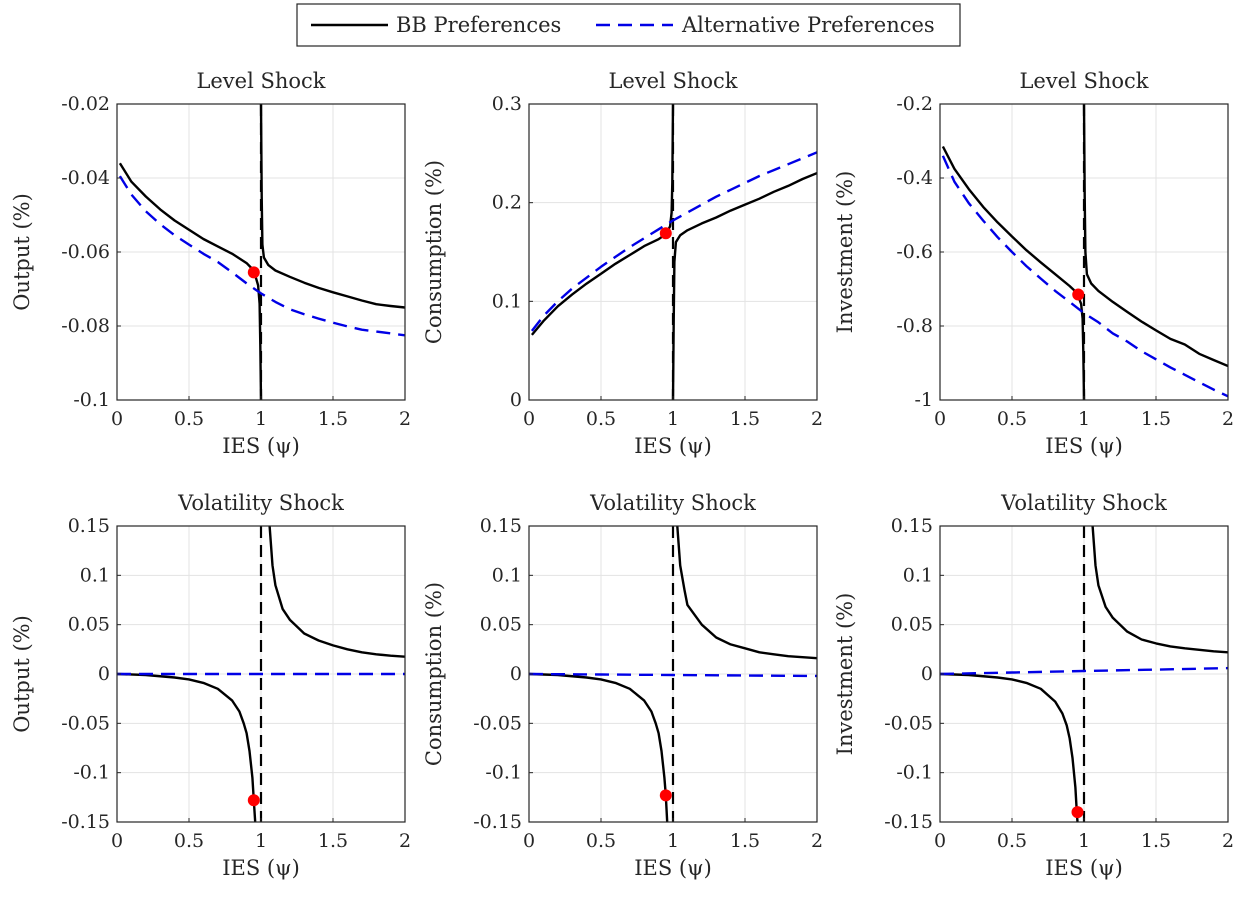  What do you see at coordinates (22, 674) in the screenshot?
I see `y-axis-title: Output (%)` at bounding box center [22, 674].